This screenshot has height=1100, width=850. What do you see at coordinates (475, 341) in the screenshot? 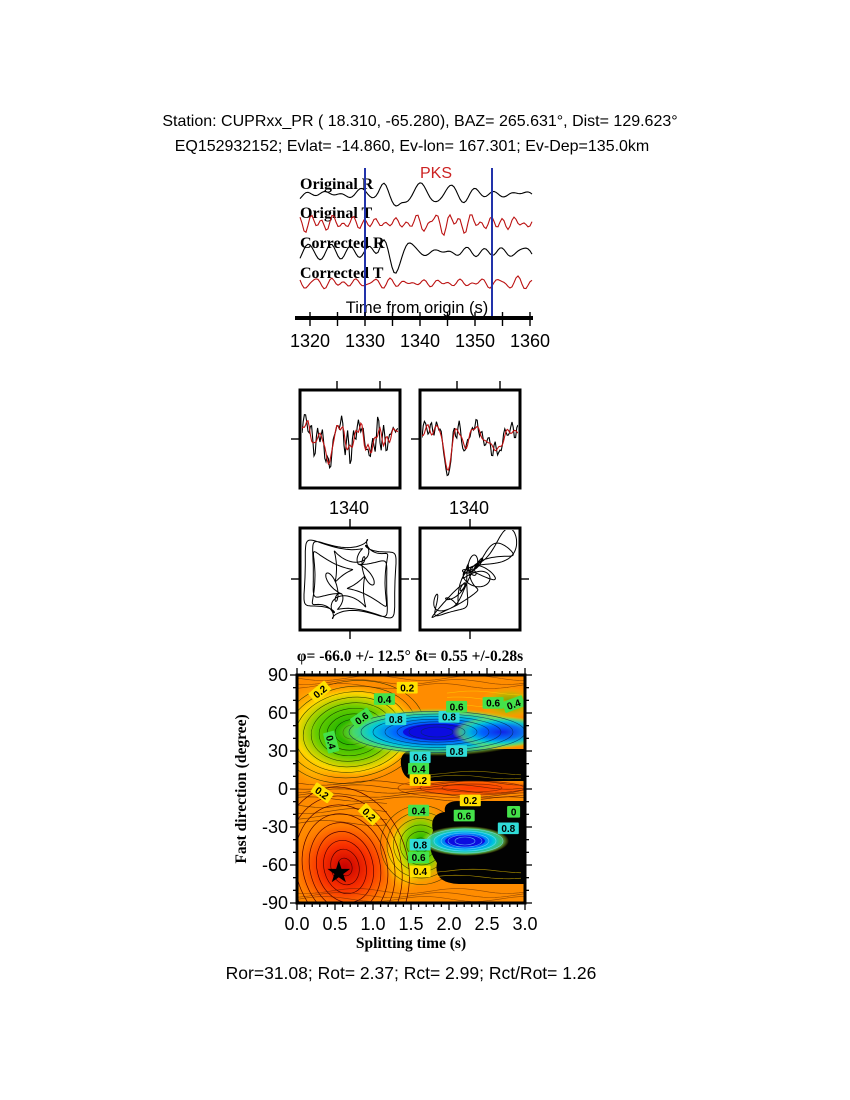
I see `time-tick-label: 1350` at bounding box center [475, 341].